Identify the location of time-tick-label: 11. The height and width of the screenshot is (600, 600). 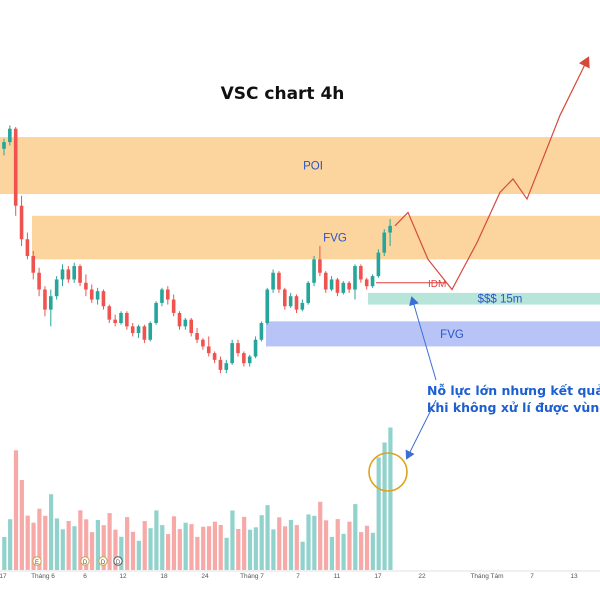
(337, 576).